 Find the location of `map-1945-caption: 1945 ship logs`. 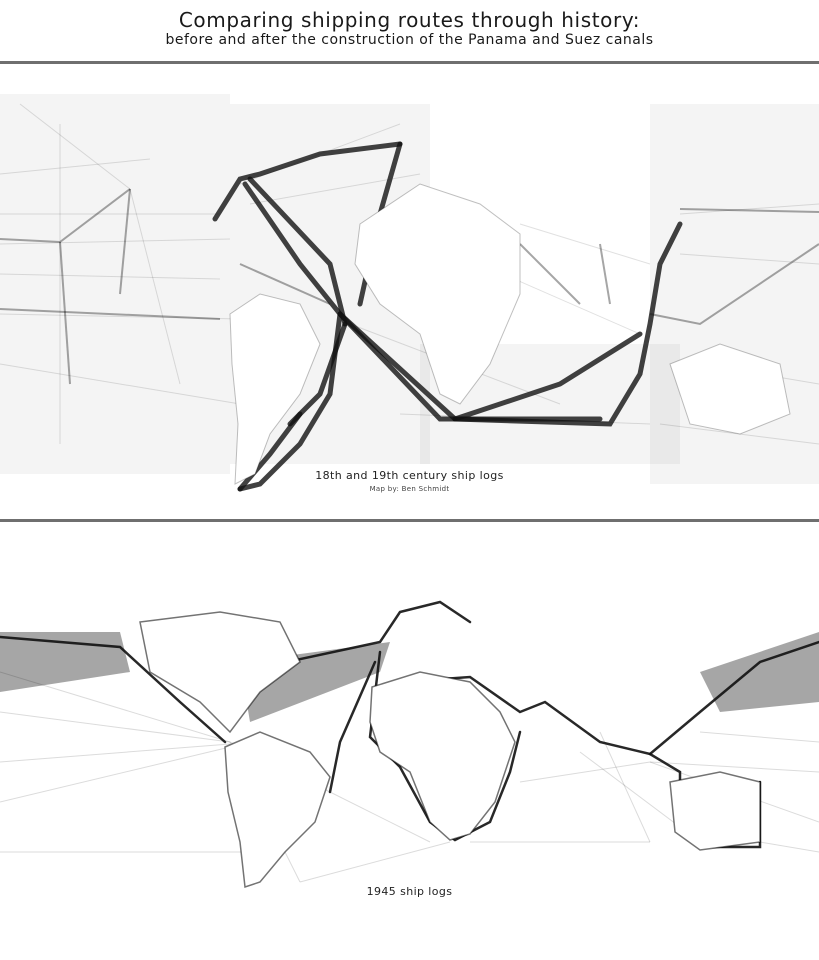

map-1945-caption: 1945 ship logs is located at coordinates (409, 891).